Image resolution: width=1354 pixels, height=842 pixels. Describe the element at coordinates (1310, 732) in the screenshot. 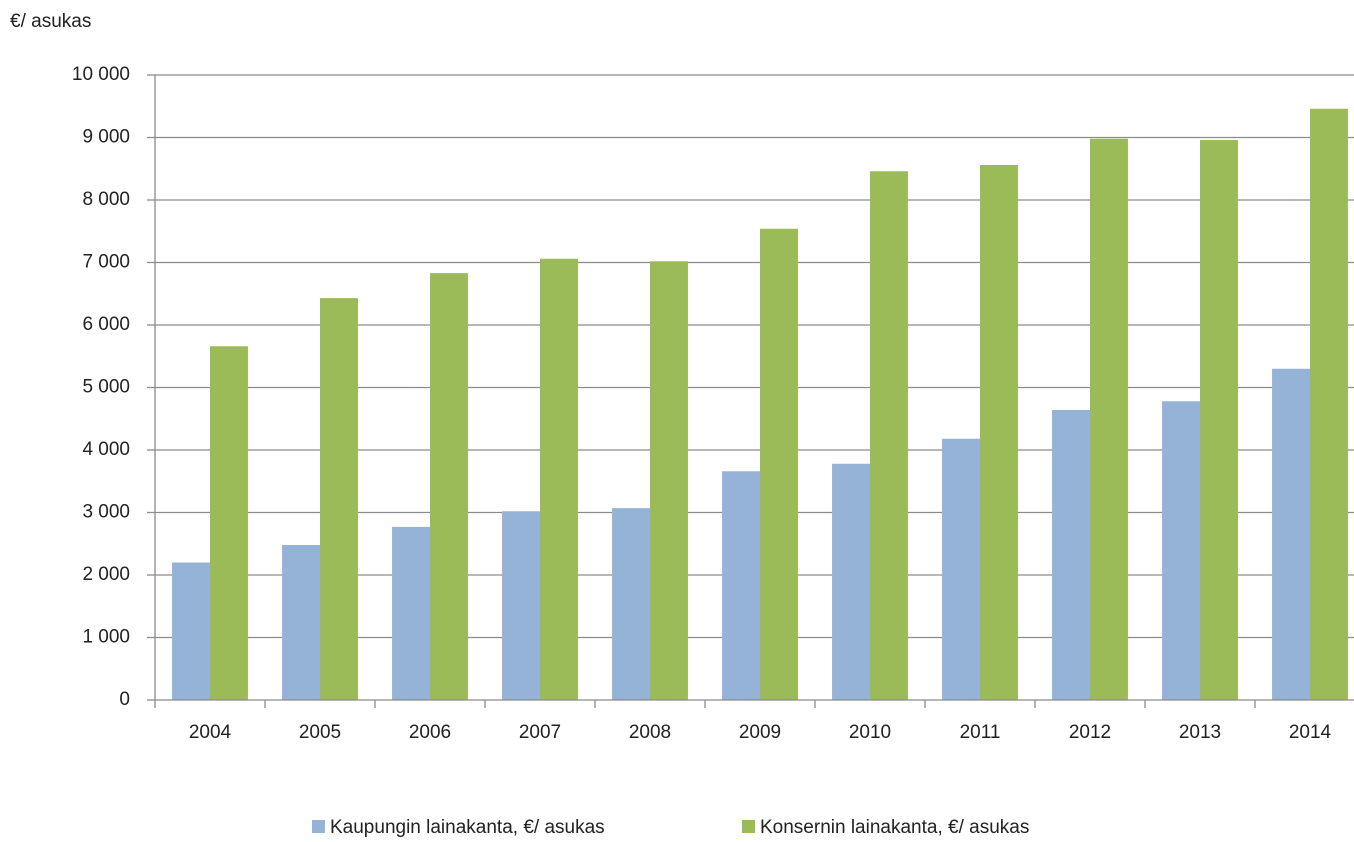

I see `x-tick-label: 2014` at that location.